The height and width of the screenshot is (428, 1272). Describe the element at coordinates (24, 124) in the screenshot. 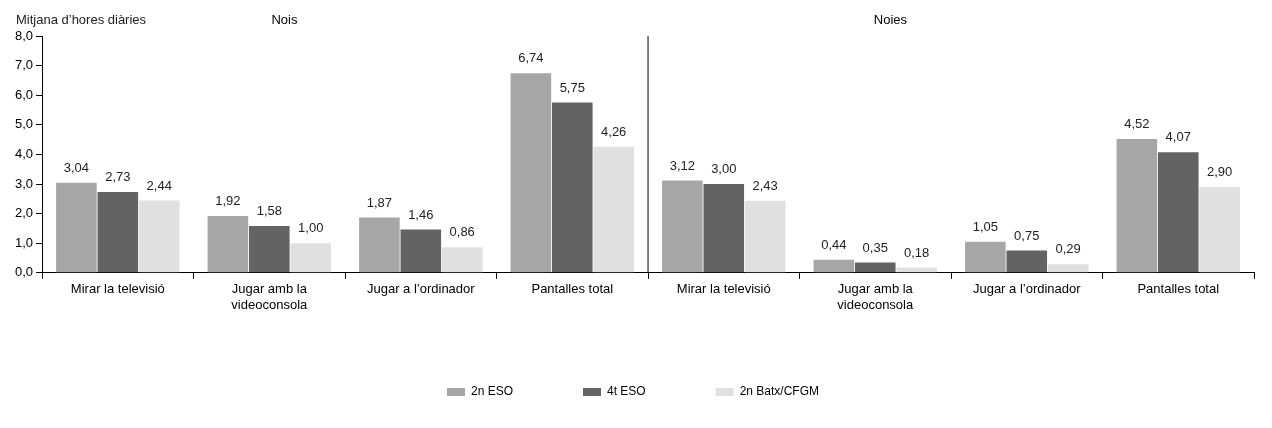

I see `y-tick-label: 5,0` at that location.